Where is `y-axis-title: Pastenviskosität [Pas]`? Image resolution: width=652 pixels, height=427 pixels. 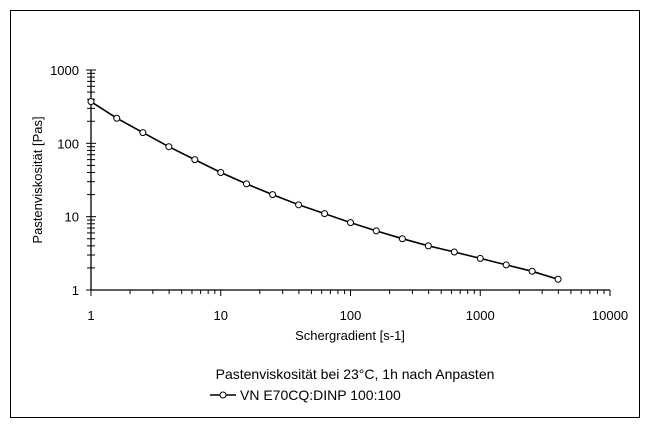 y-axis-title: Pastenviskosität [Pas] is located at coordinates (37, 179).